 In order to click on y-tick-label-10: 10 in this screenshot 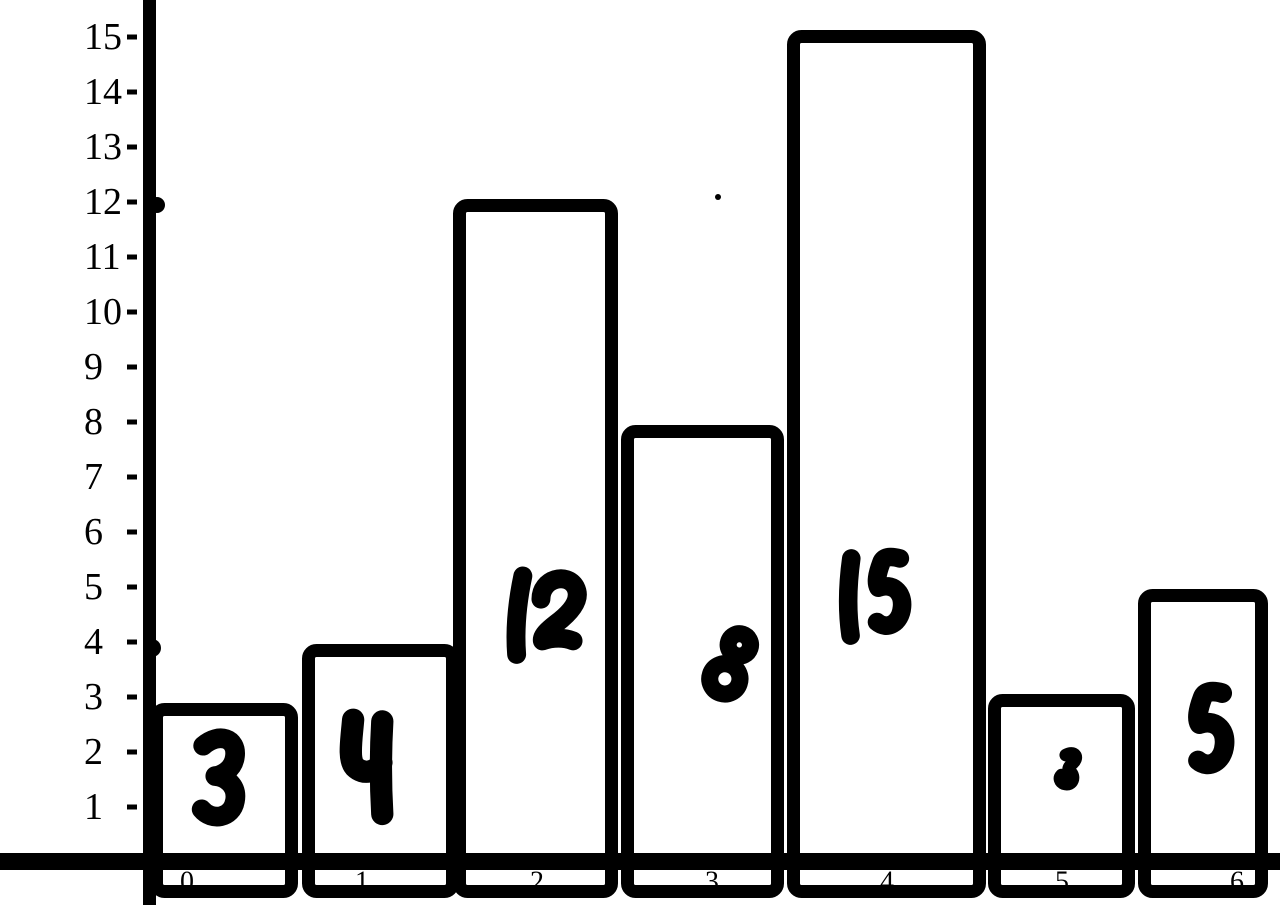, I will do `click(103, 312)`.